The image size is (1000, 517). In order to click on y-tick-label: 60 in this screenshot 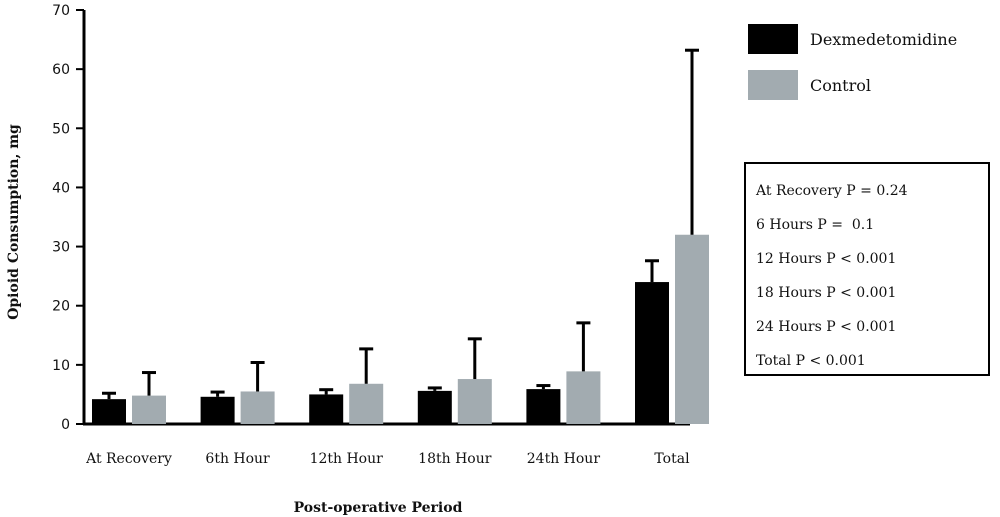, I will do `click(61, 70)`.